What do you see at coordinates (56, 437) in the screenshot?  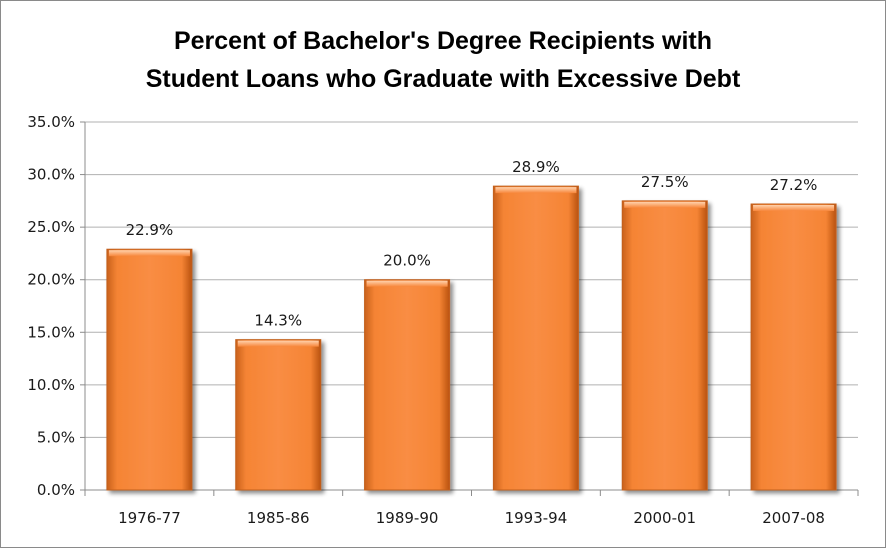 I see `y-tick-label: 5.0%` at bounding box center [56, 437].